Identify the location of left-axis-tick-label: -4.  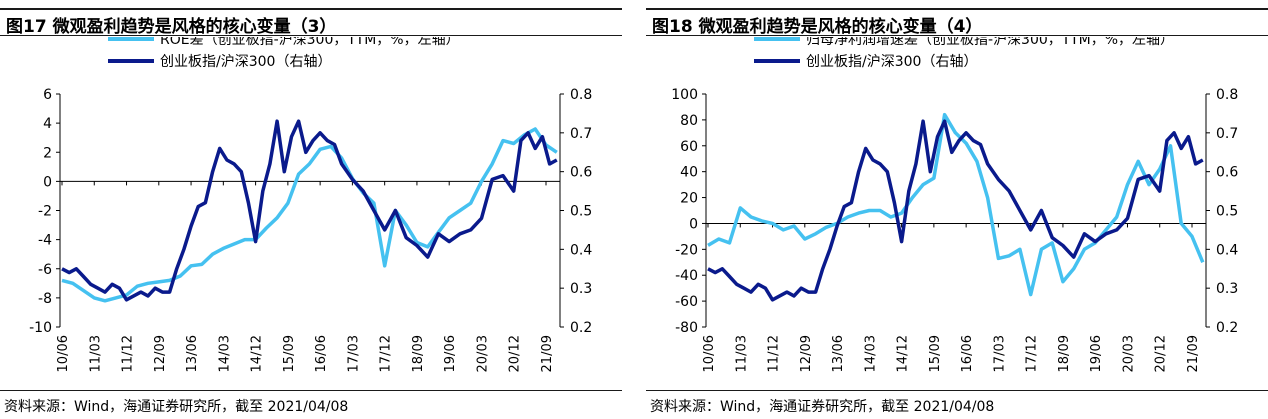
(45, 241).